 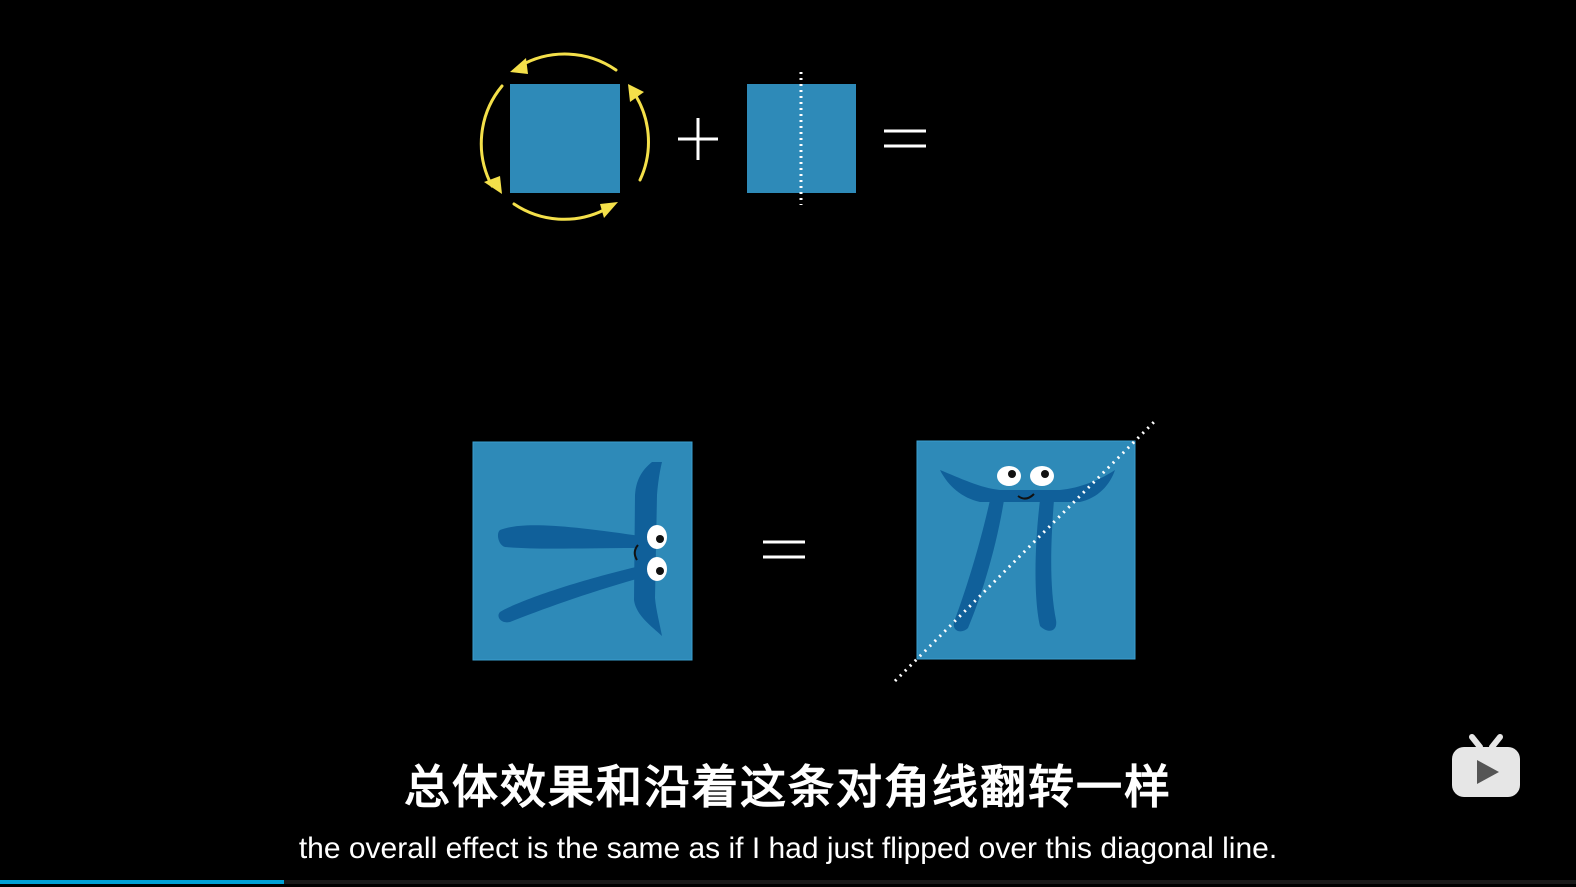 I want to click on video-progress-fill, so click(x=142, y=882).